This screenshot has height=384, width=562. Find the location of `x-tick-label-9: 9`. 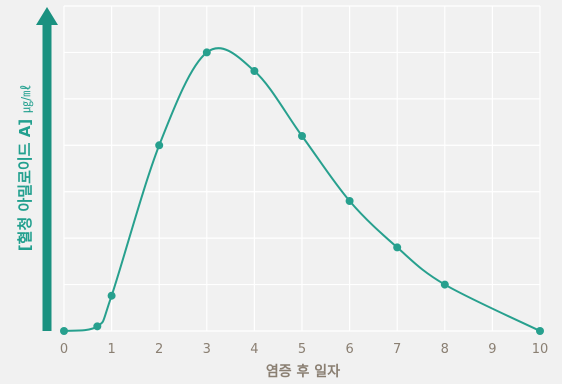

x-tick-label-9: 9 is located at coordinates (492, 349).